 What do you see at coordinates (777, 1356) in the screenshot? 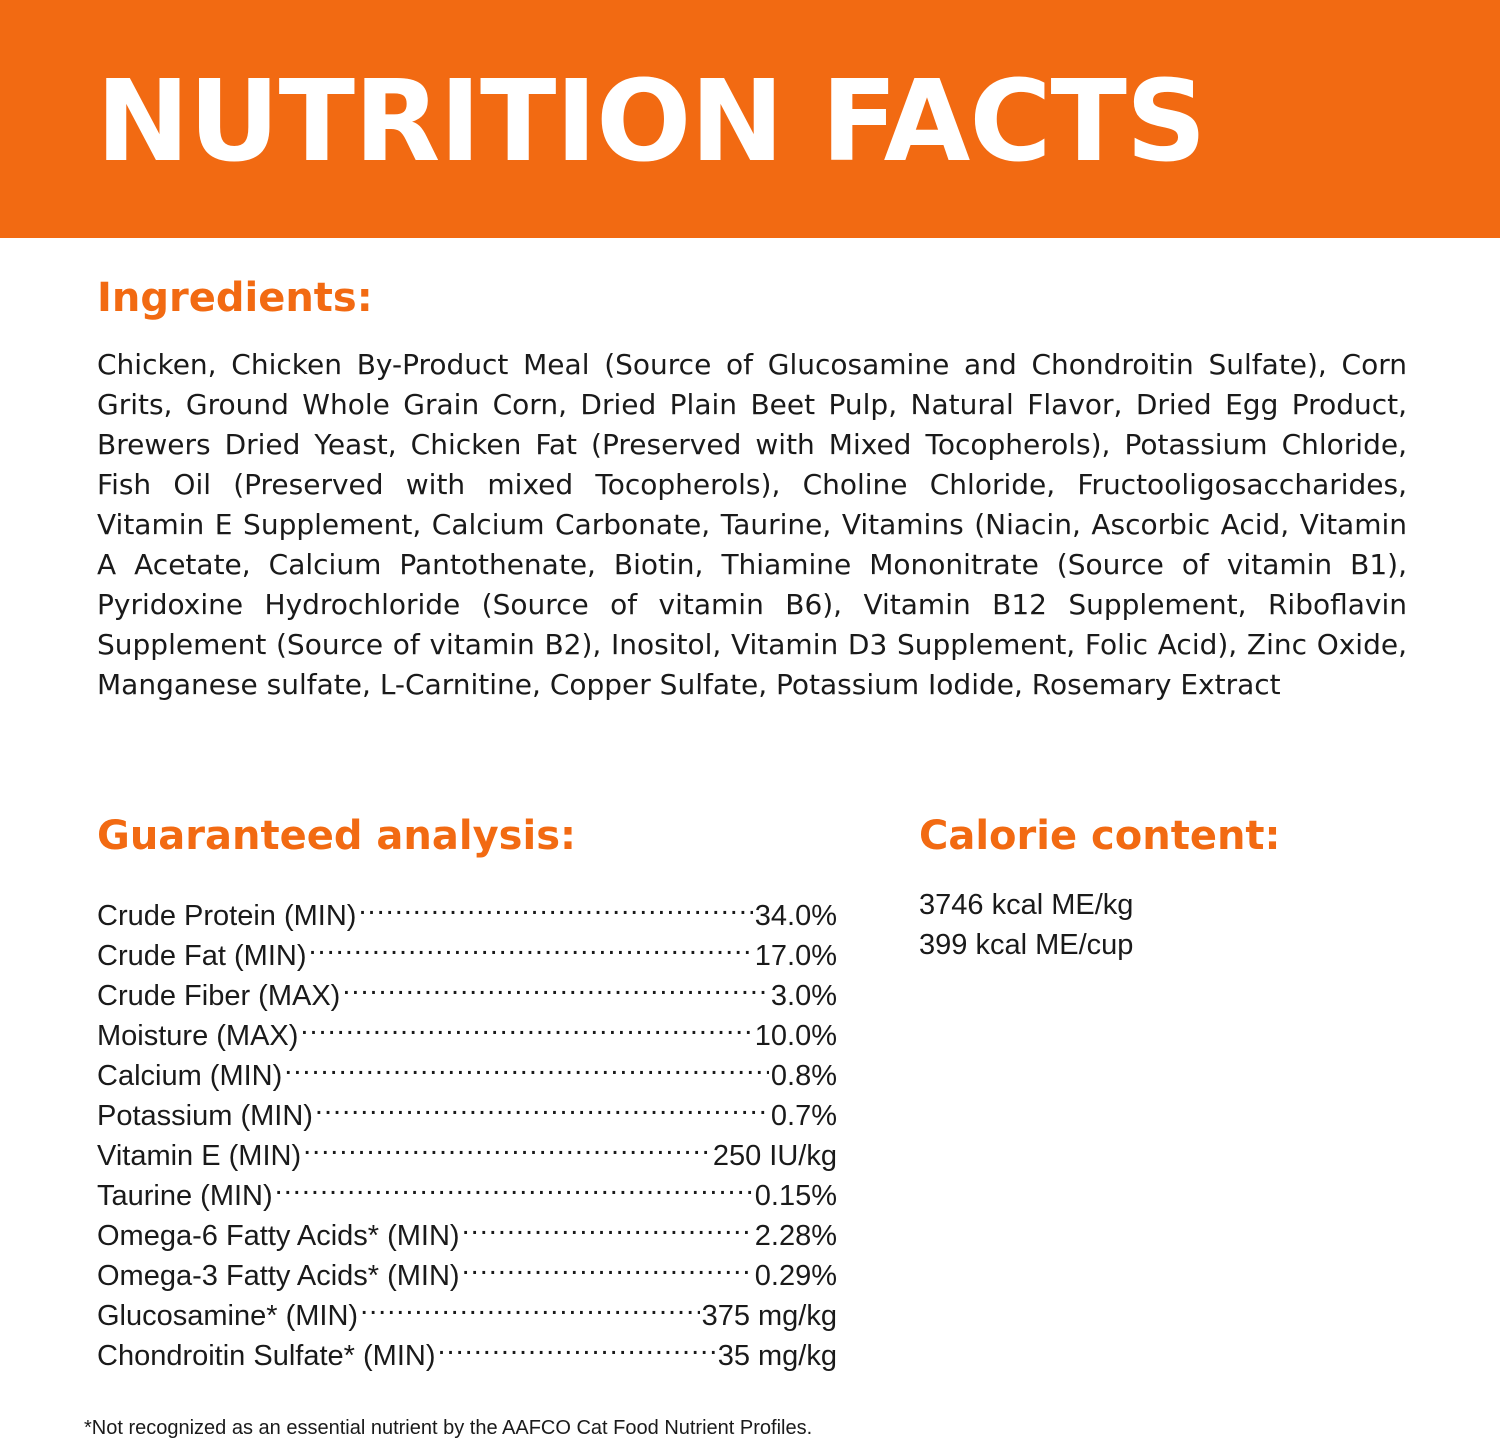
I see `analysis-value: 35 mg/kg` at bounding box center [777, 1356].